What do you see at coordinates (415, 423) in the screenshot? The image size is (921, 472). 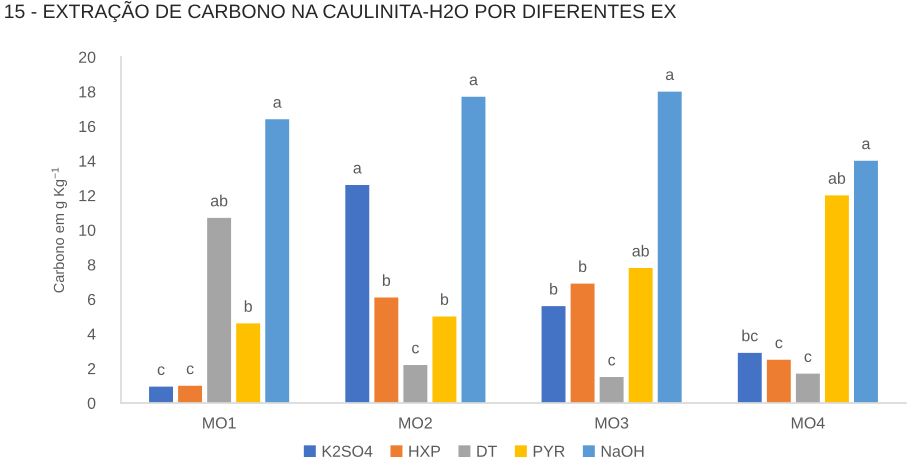 I see `x-tick-label: MO2` at bounding box center [415, 423].